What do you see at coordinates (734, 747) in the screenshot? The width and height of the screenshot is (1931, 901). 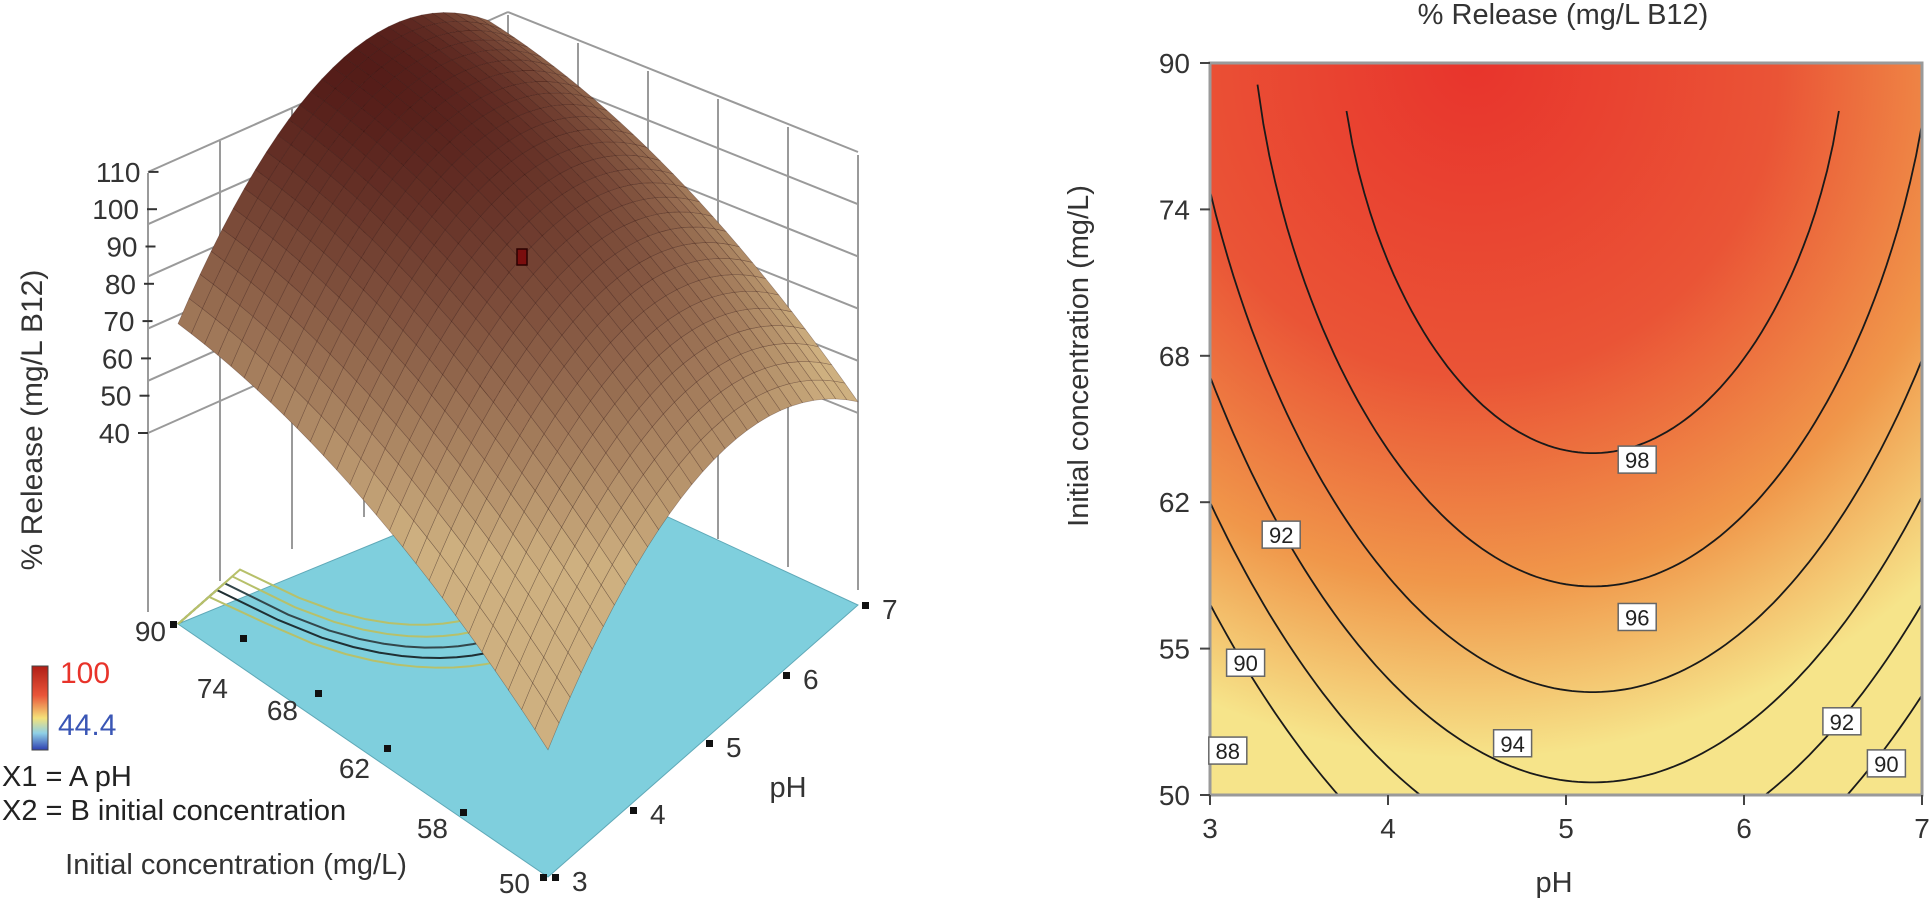 I see `ph-tick-label: 5` at bounding box center [734, 747].